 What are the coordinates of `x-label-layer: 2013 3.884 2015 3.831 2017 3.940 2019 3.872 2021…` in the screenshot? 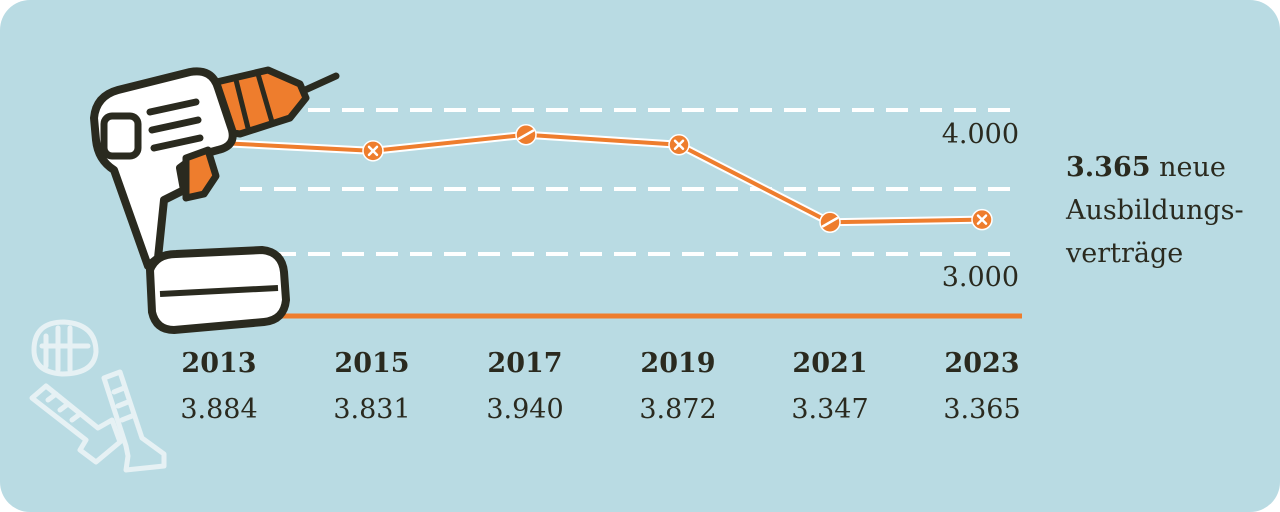 It's located at (600, 386).